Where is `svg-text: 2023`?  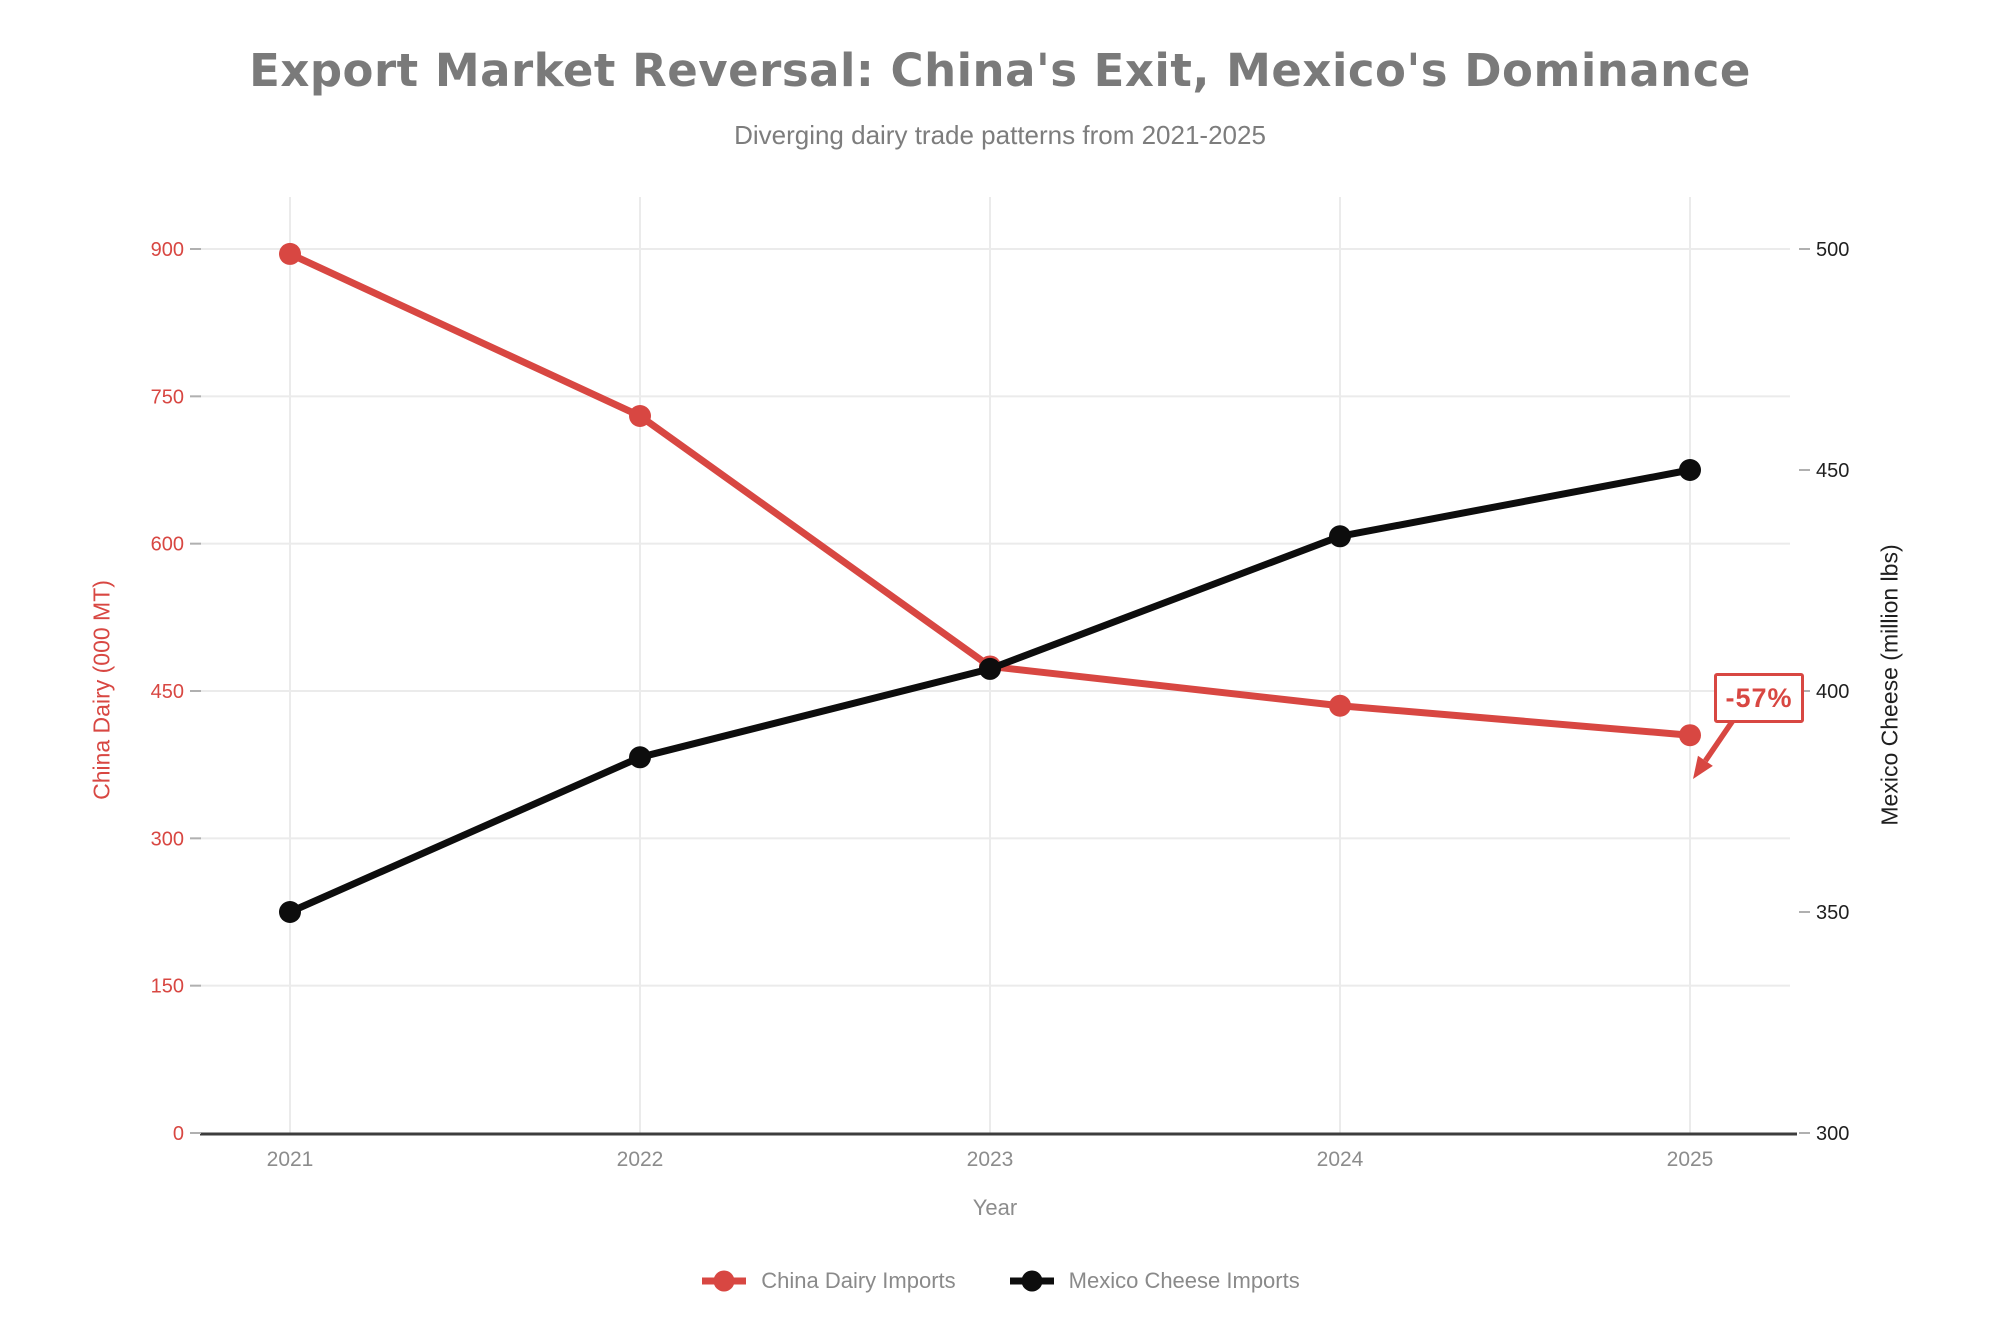
svg-text: 2023 is located at coordinates (990, 1159).